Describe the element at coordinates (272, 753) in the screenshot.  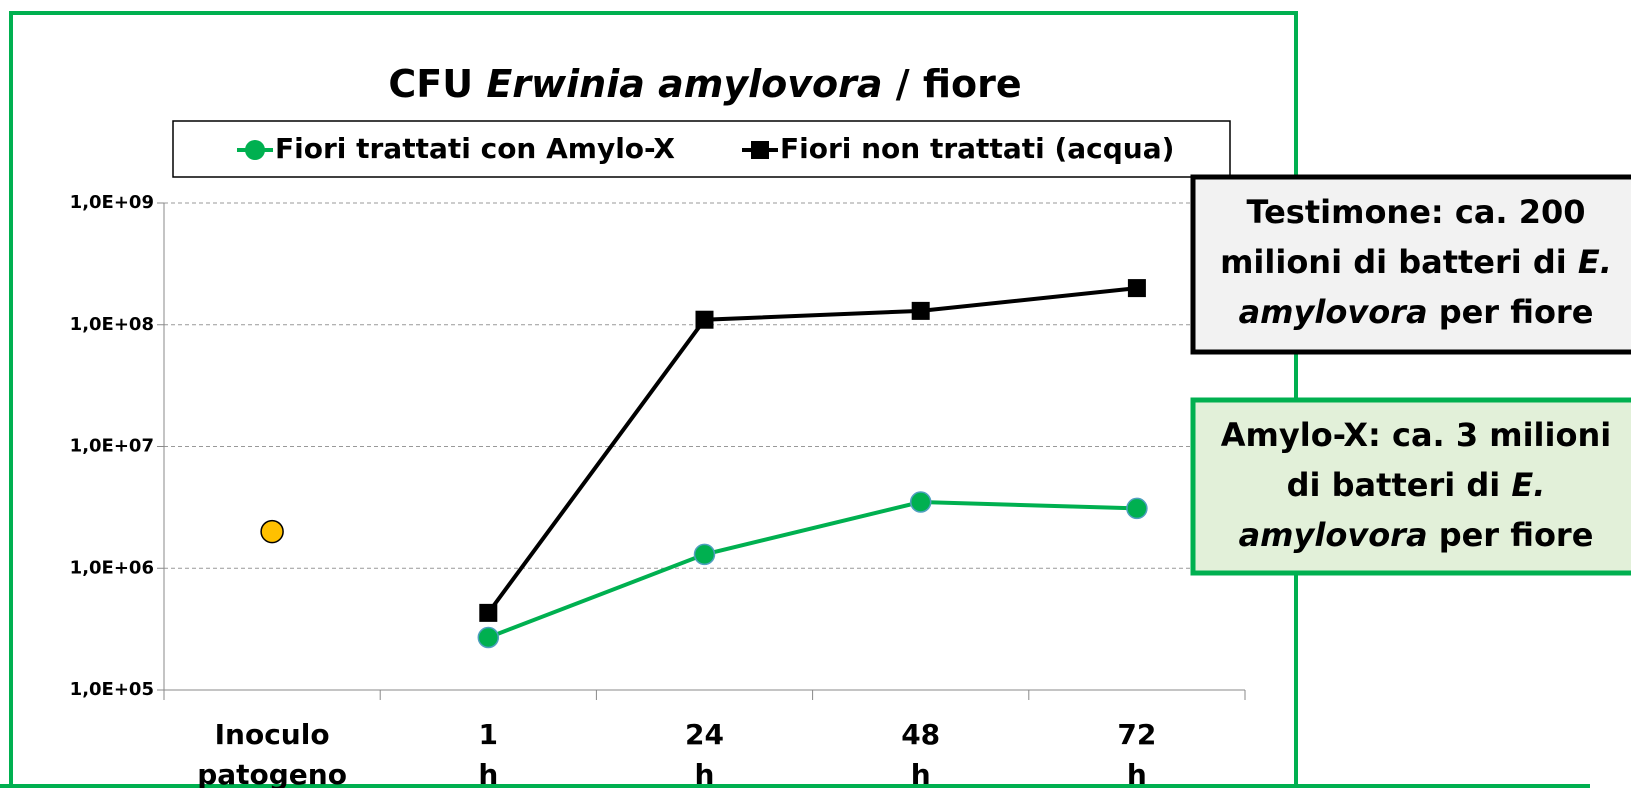
I see `x-tick-label: Inoculo patogeno` at that location.